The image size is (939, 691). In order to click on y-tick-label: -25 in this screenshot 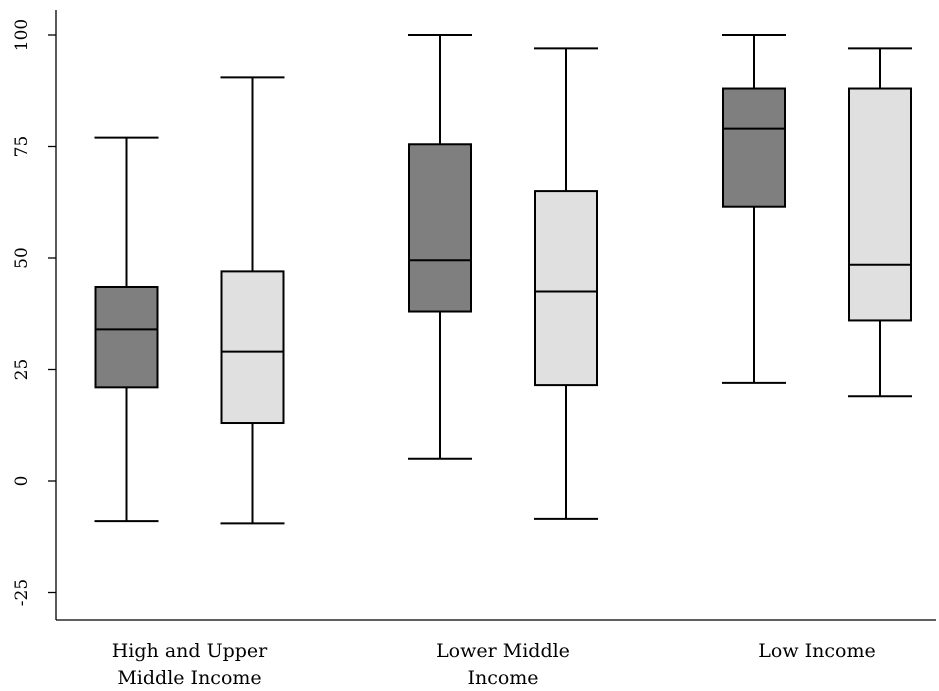, I will do `click(22, 592)`.